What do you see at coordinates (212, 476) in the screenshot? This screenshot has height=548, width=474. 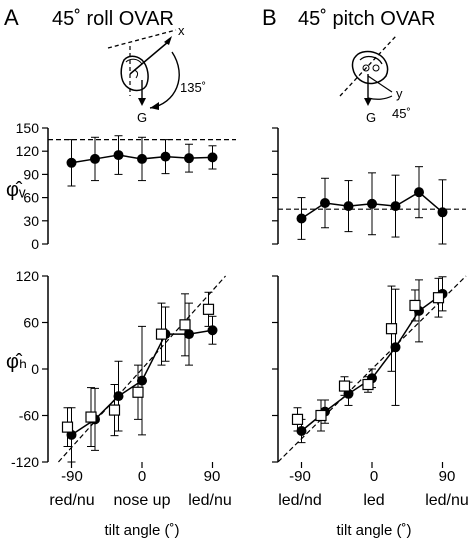 I see `panel-a-xtick-90: 90` at bounding box center [212, 476].